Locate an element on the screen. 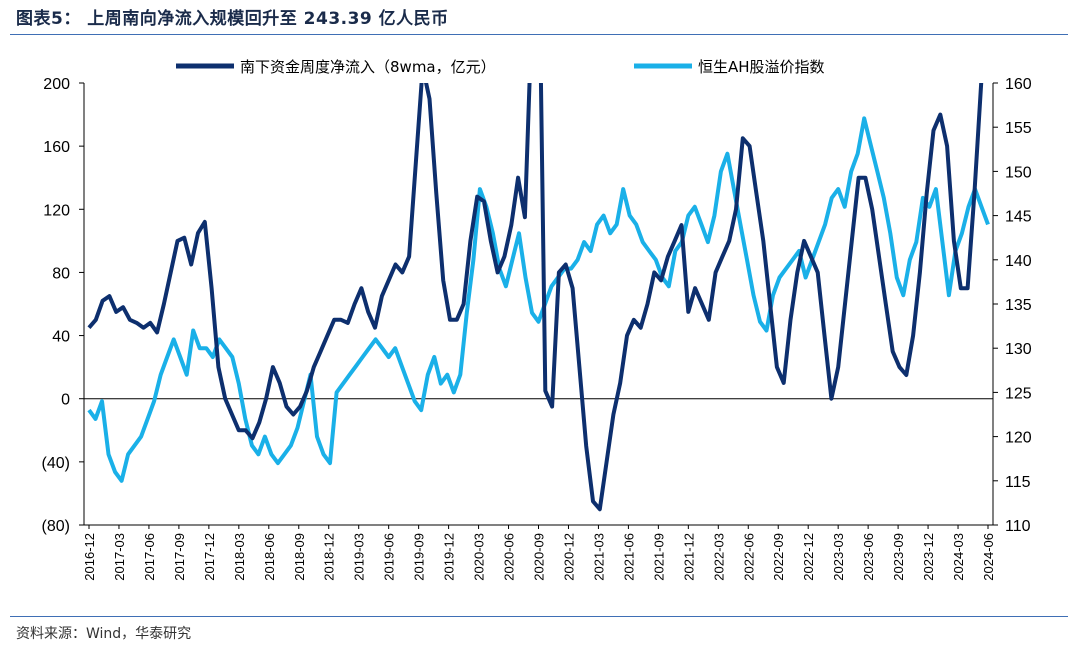  right-tick-label: 160 is located at coordinates (1018, 84).